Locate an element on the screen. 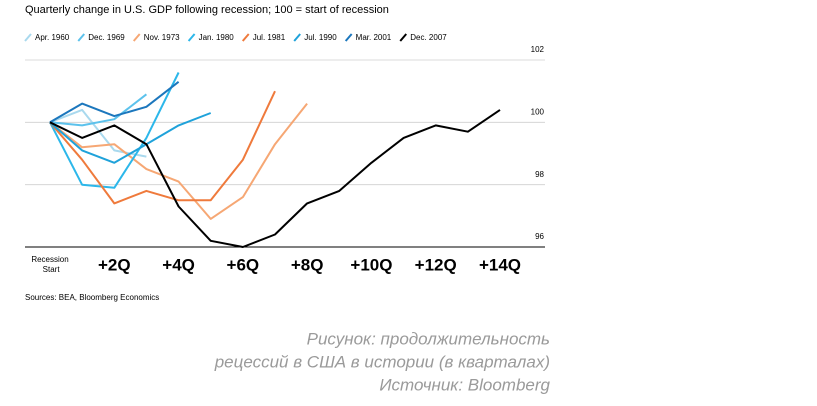  legend-label: Jul. 1990 is located at coordinates (320, 37).